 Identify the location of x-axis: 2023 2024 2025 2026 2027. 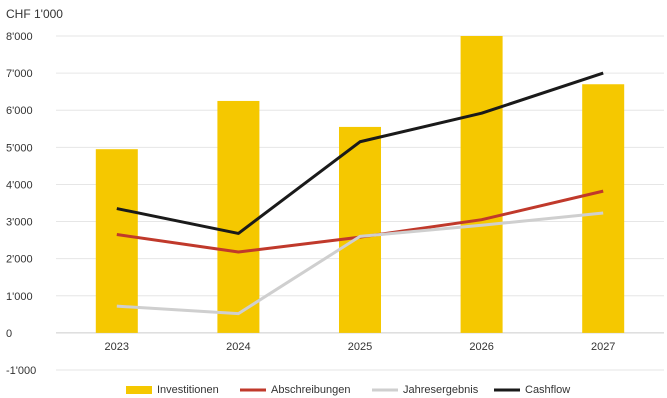
(360, 347).